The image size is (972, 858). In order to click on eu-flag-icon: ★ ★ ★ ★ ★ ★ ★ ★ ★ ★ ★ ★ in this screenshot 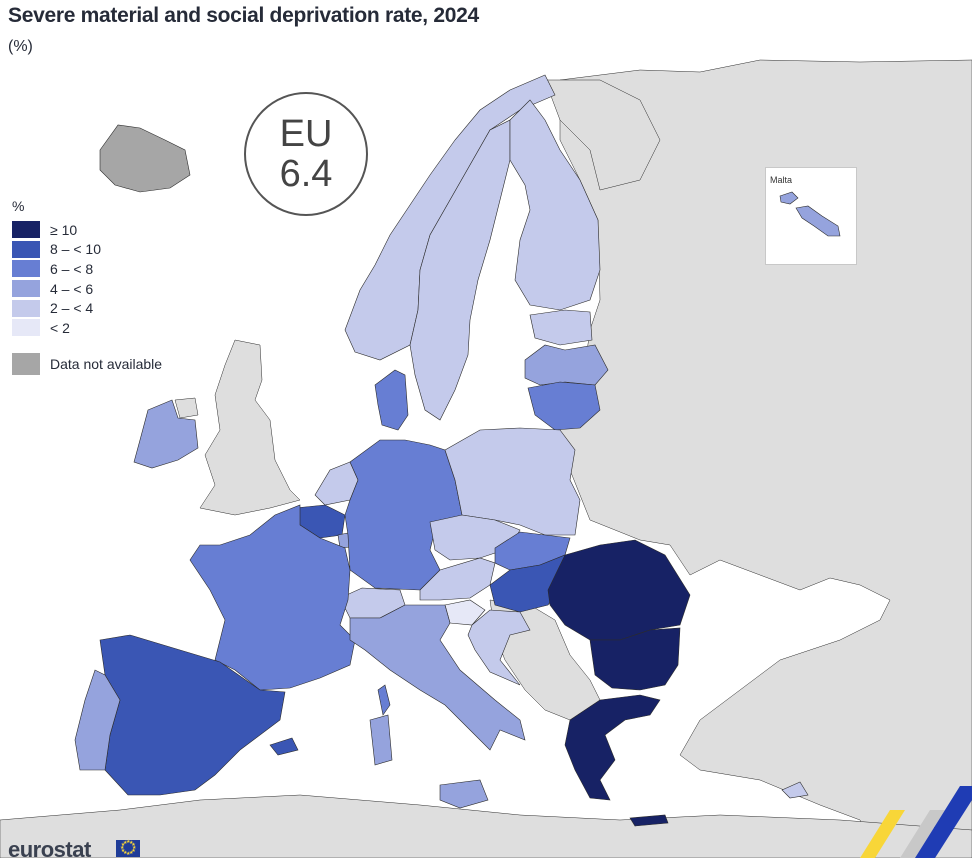, I will do `click(128, 848)`.